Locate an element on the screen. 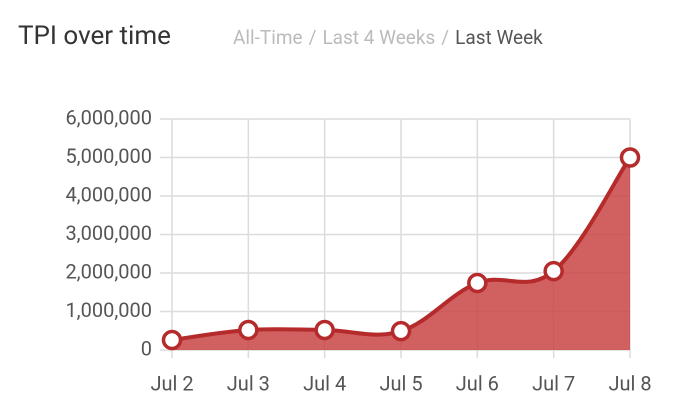  x-tick-label: Jul 2 is located at coordinates (171, 383).